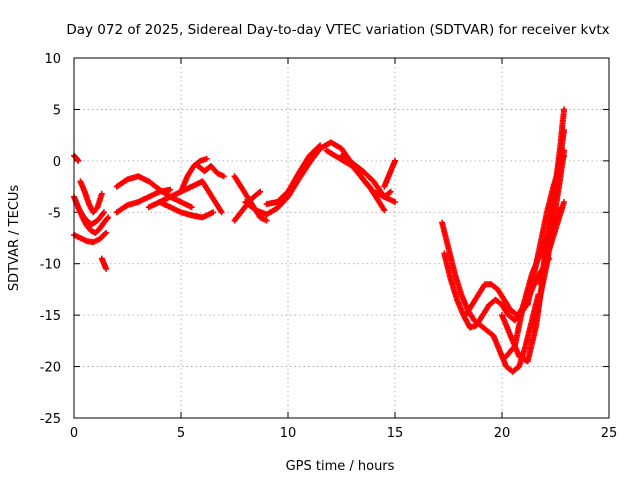  Describe the element at coordinates (50, 316) in the screenshot. I see `y-tick-label: -15` at that location.